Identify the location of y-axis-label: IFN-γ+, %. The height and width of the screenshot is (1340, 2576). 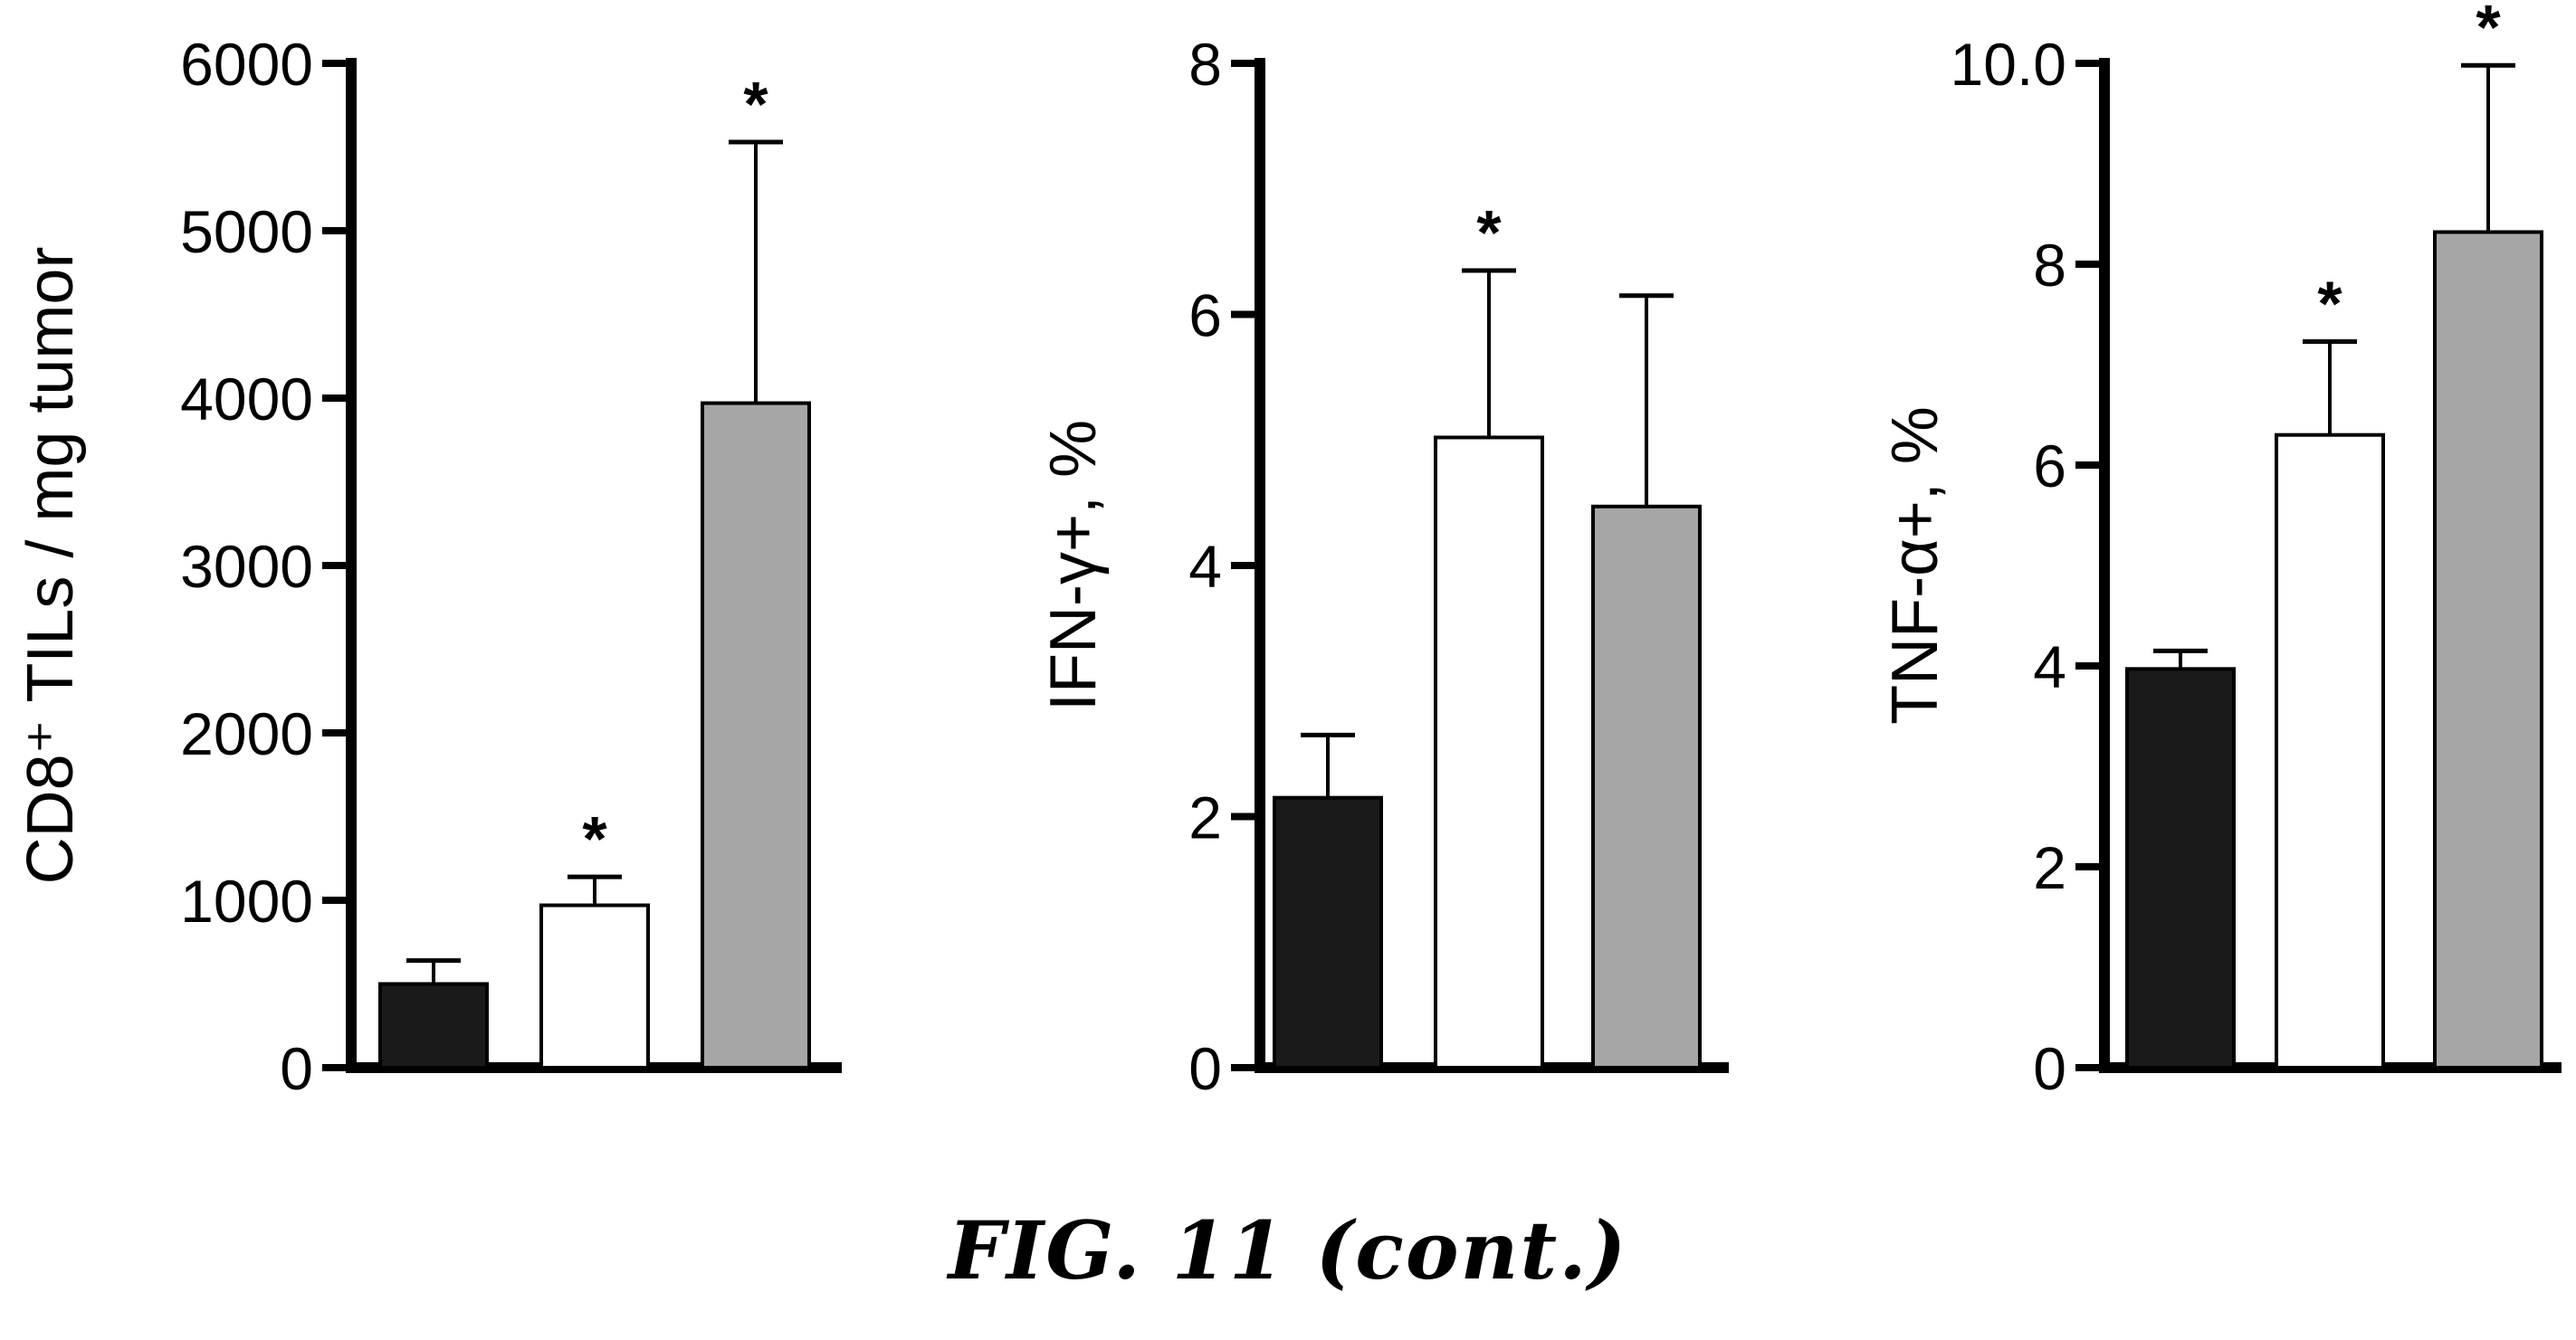
(1073, 565).